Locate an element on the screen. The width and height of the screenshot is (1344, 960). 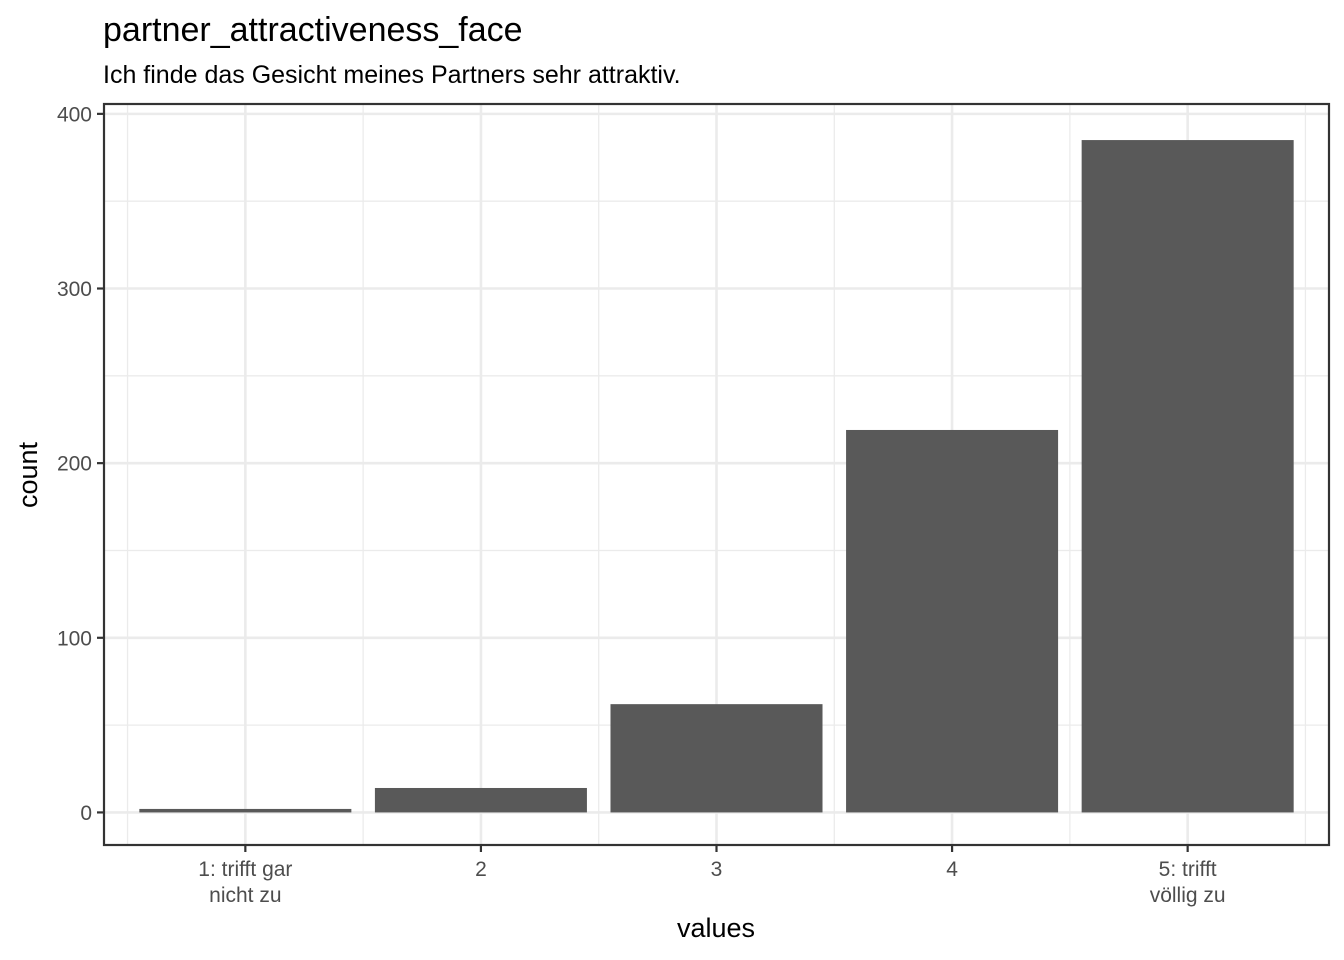
y-axis-title: count is located at coordinates (28, 474).